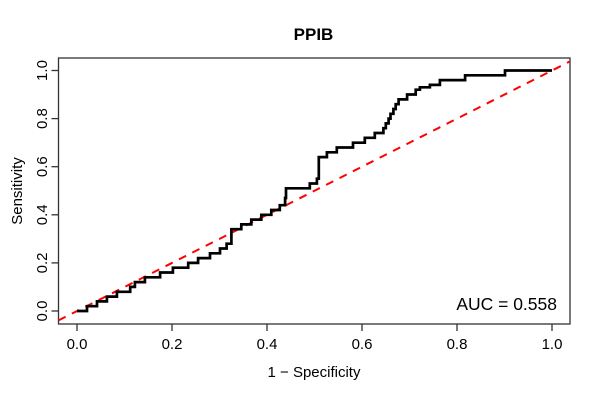 This screenshot has width=600, height=400. Describe the element at coordinates (267, 344) in the screenshot. I see `x-axis-tick-label: 0.4` at that location.